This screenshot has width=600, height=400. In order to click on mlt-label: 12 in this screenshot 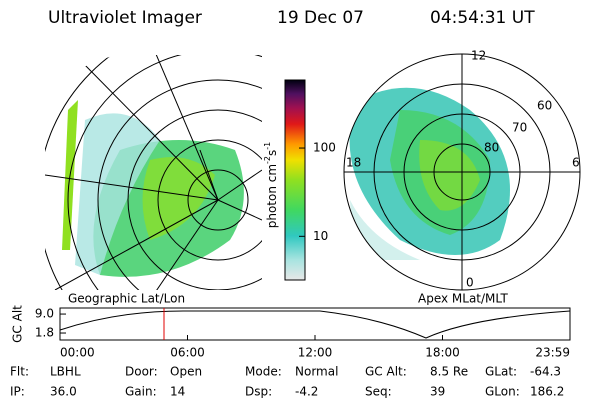, I will do `click(478, 56)`.